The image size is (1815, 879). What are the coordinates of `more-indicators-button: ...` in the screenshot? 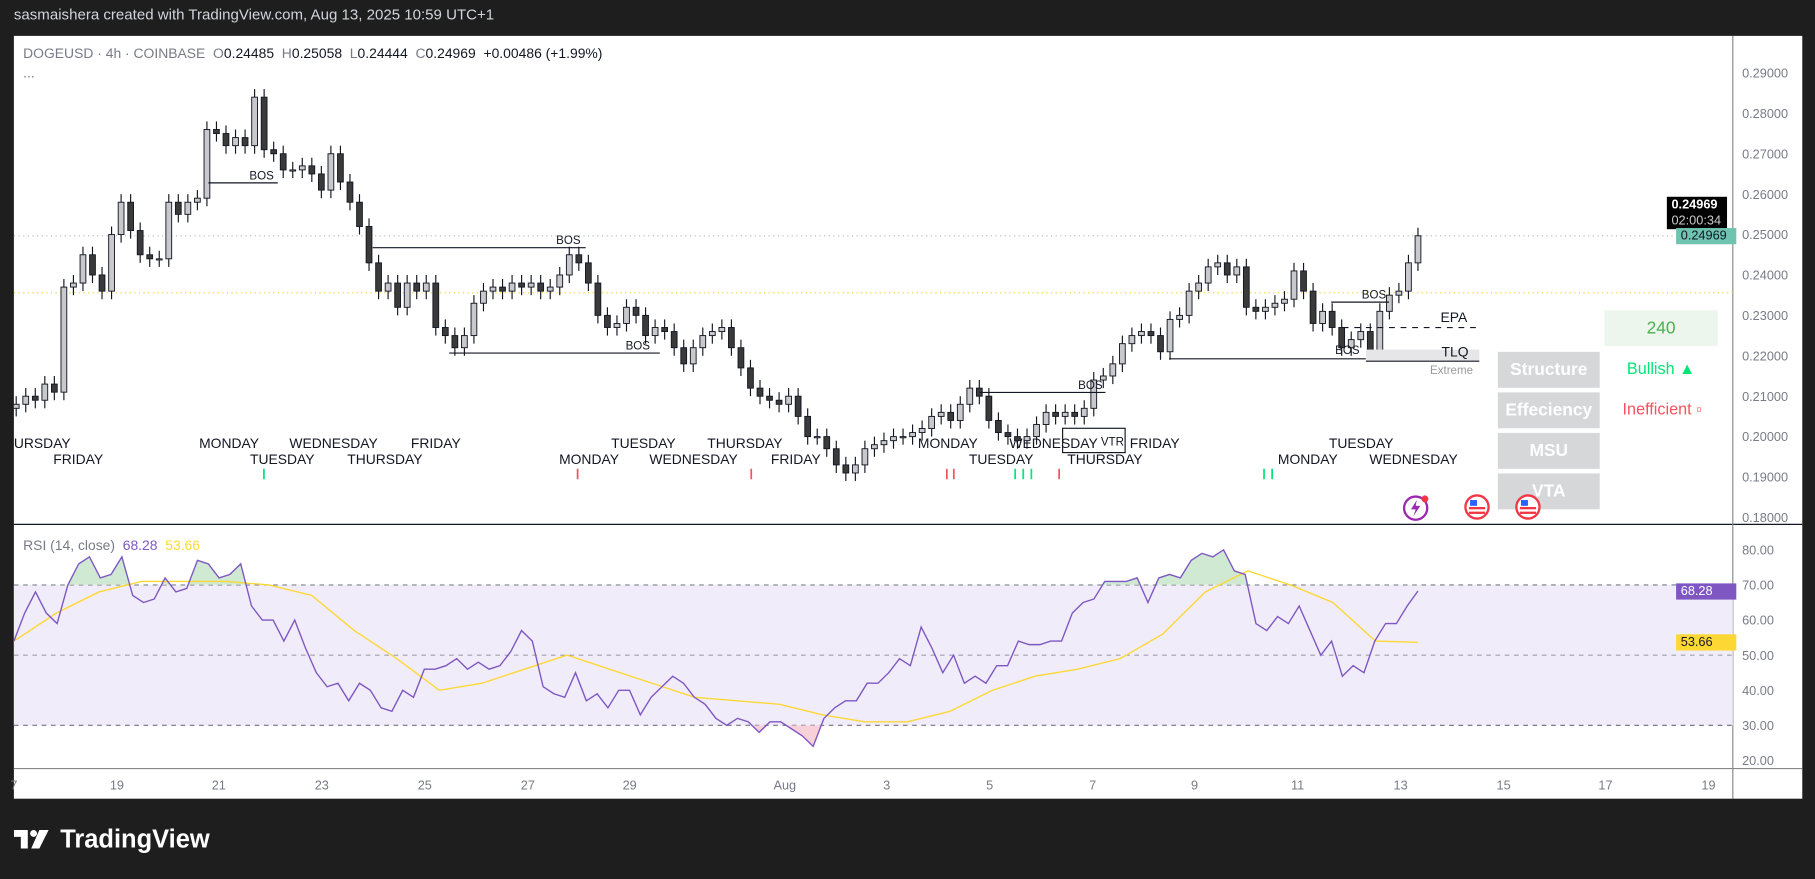 It's located at (29, 73).